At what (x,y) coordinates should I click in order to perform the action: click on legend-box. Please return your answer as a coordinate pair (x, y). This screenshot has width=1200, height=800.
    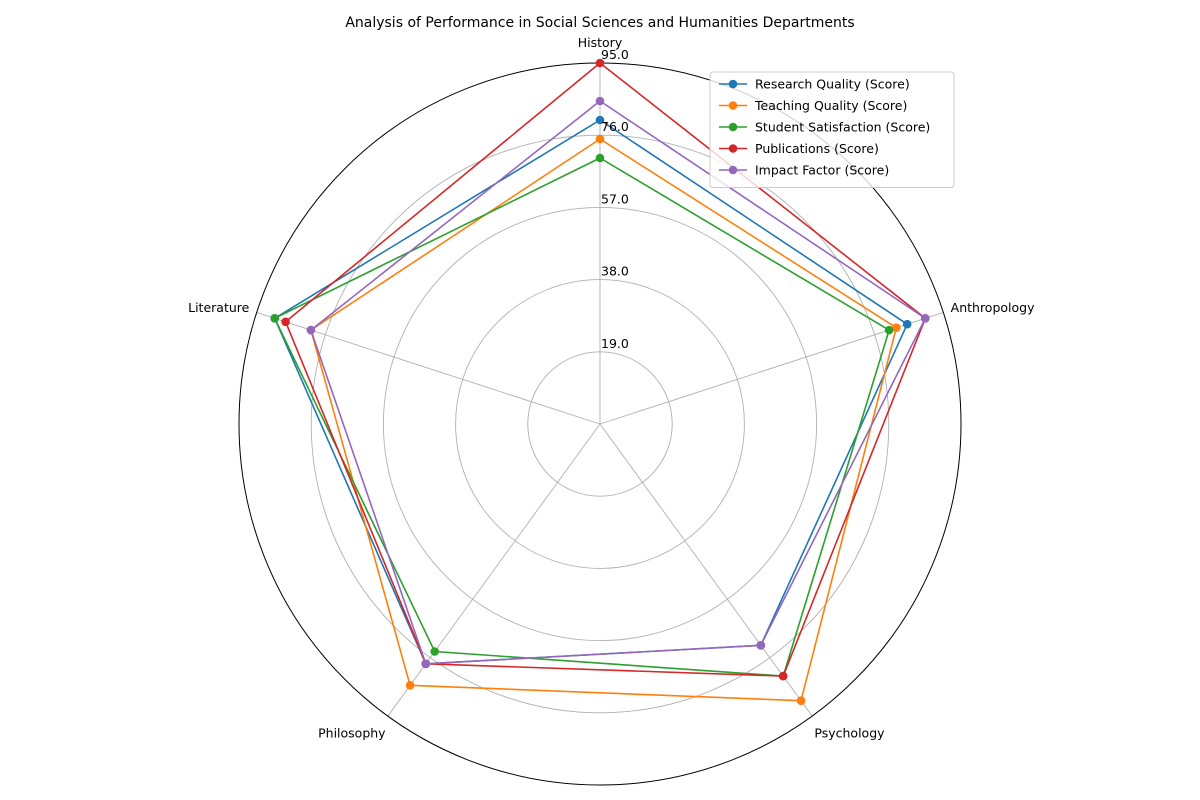
    Looking at the image, I should click on (832, 129).